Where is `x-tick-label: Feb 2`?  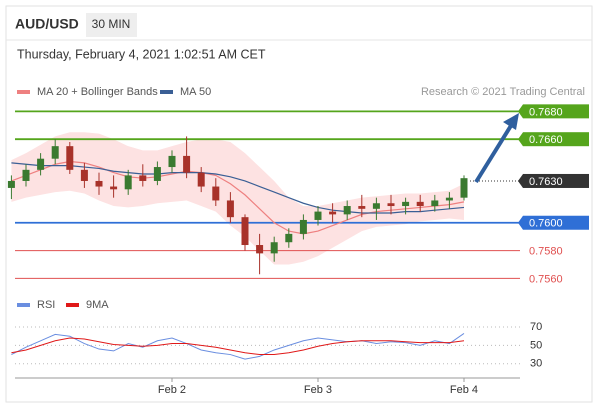
x-tick-label: Feb 2 is located at coordinates (172, 390).